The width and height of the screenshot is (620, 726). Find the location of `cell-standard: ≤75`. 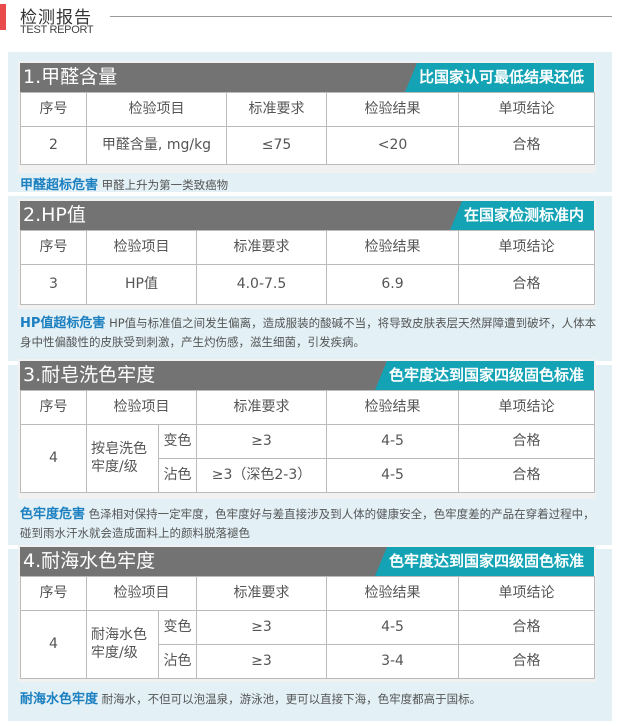

cell-standard: ≤75 is located at coordinates (276, 145).